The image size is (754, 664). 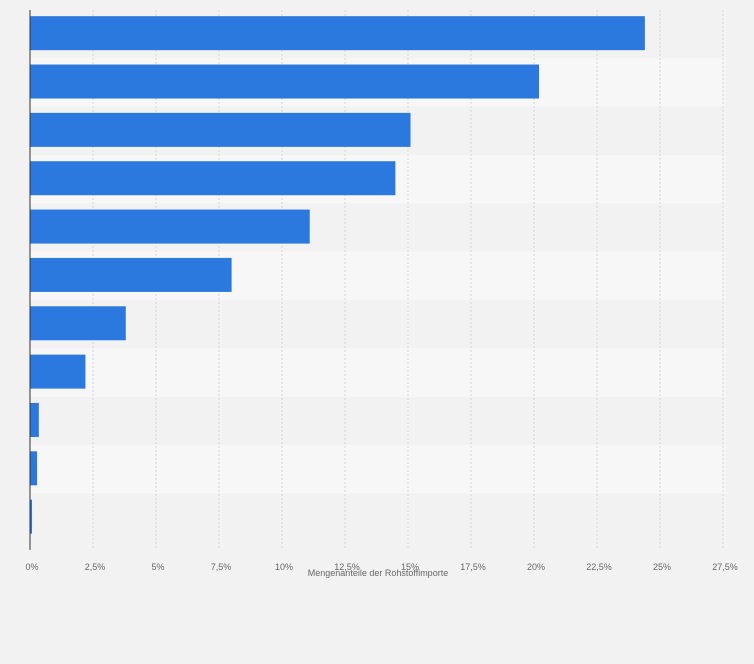 I want to click on x-tick-label: 7,5%, so click(x=221, y=567).